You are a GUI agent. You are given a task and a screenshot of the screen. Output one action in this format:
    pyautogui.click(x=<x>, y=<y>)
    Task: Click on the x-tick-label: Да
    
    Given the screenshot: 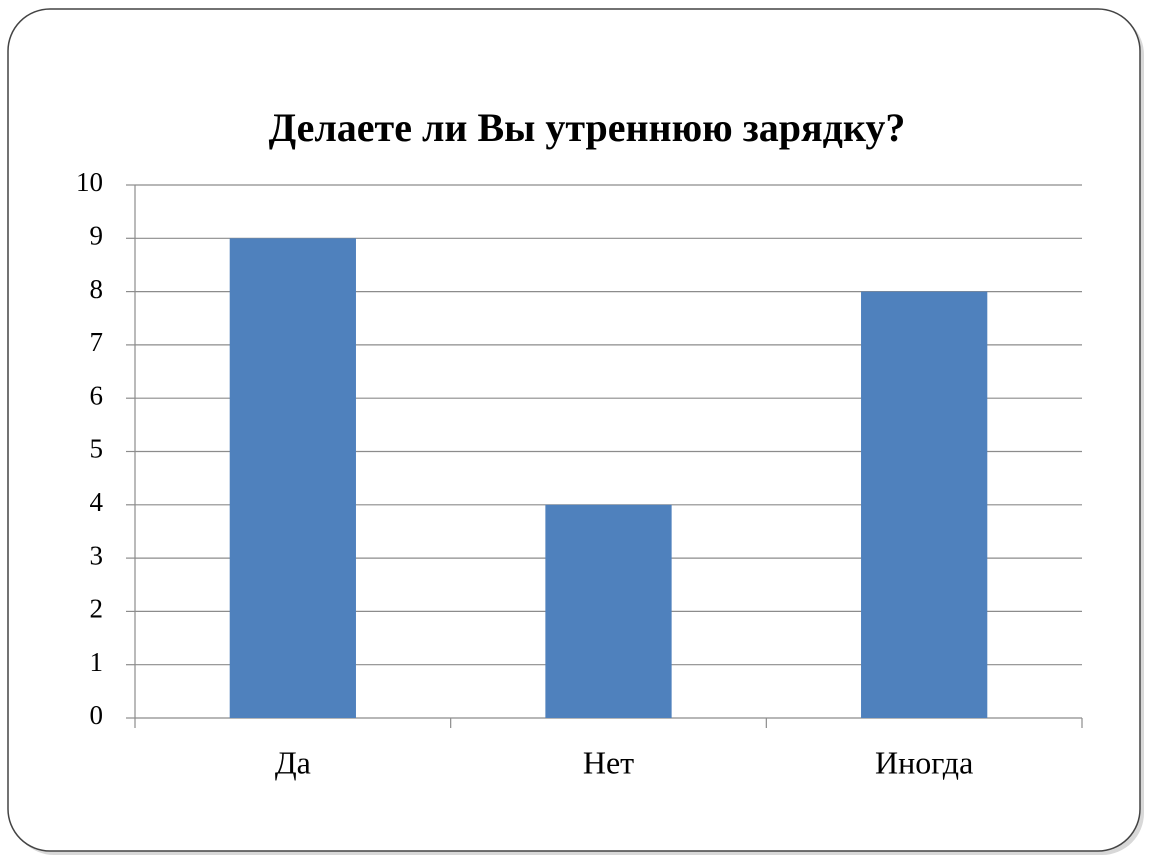 What is the action you would take?
    pyautogui.click(x=293, y=762)
    